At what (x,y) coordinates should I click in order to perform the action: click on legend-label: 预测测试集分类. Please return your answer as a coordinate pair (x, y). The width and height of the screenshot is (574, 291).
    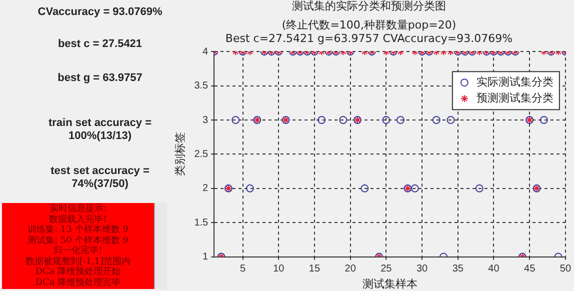
    Looking at the image, I should click on (515, 97).